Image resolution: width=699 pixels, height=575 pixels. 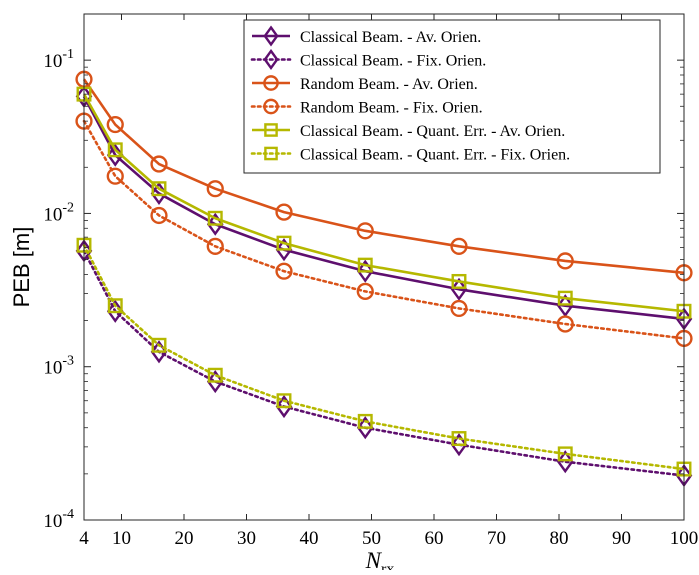 I want to click on x-tick-label: 20, so click(x=184, y=538).